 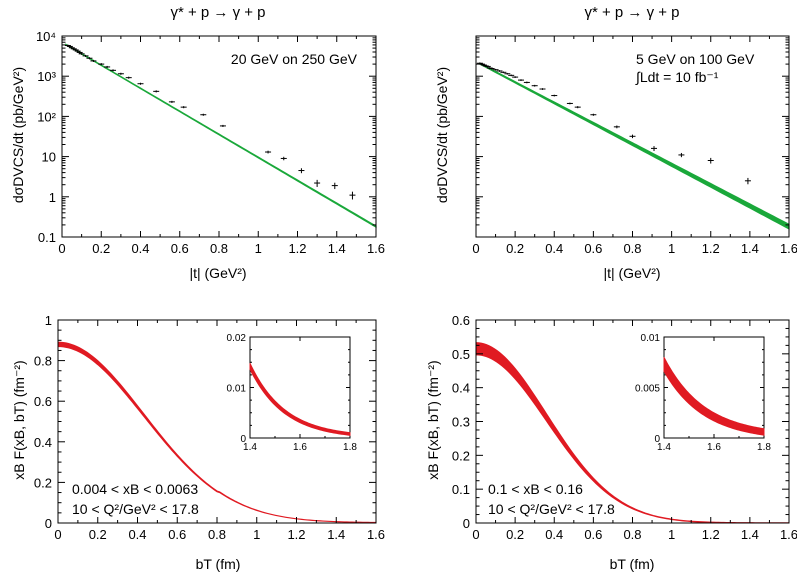 What do you see at coordinates (135, 489) in the screenshot?
I see `chart-3-annotation: 0.004 < xB < 0.0063` at bounding box center [135, 489].